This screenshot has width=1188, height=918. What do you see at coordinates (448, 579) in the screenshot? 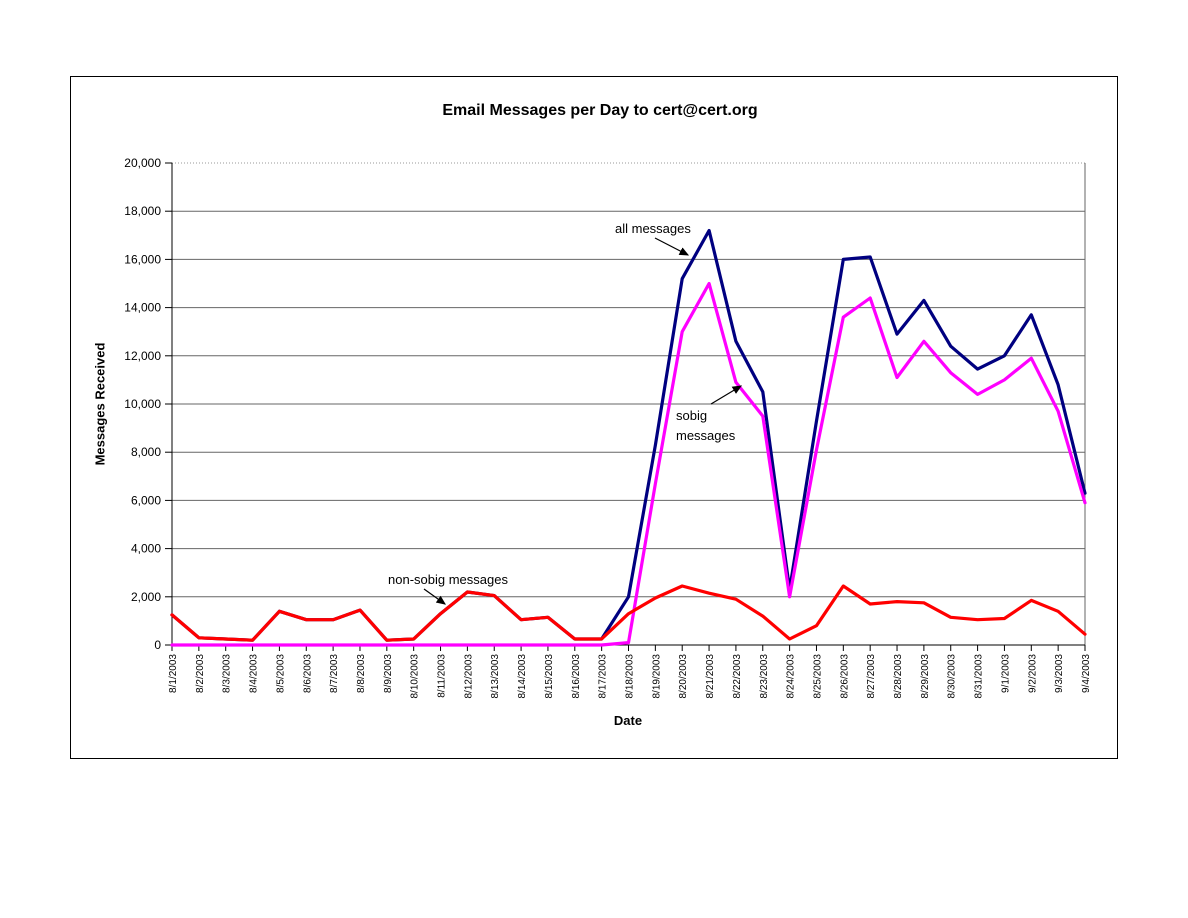
I see `annotation-non-sobig-messages: non-sobig messages` at bounding box center [448, 579].